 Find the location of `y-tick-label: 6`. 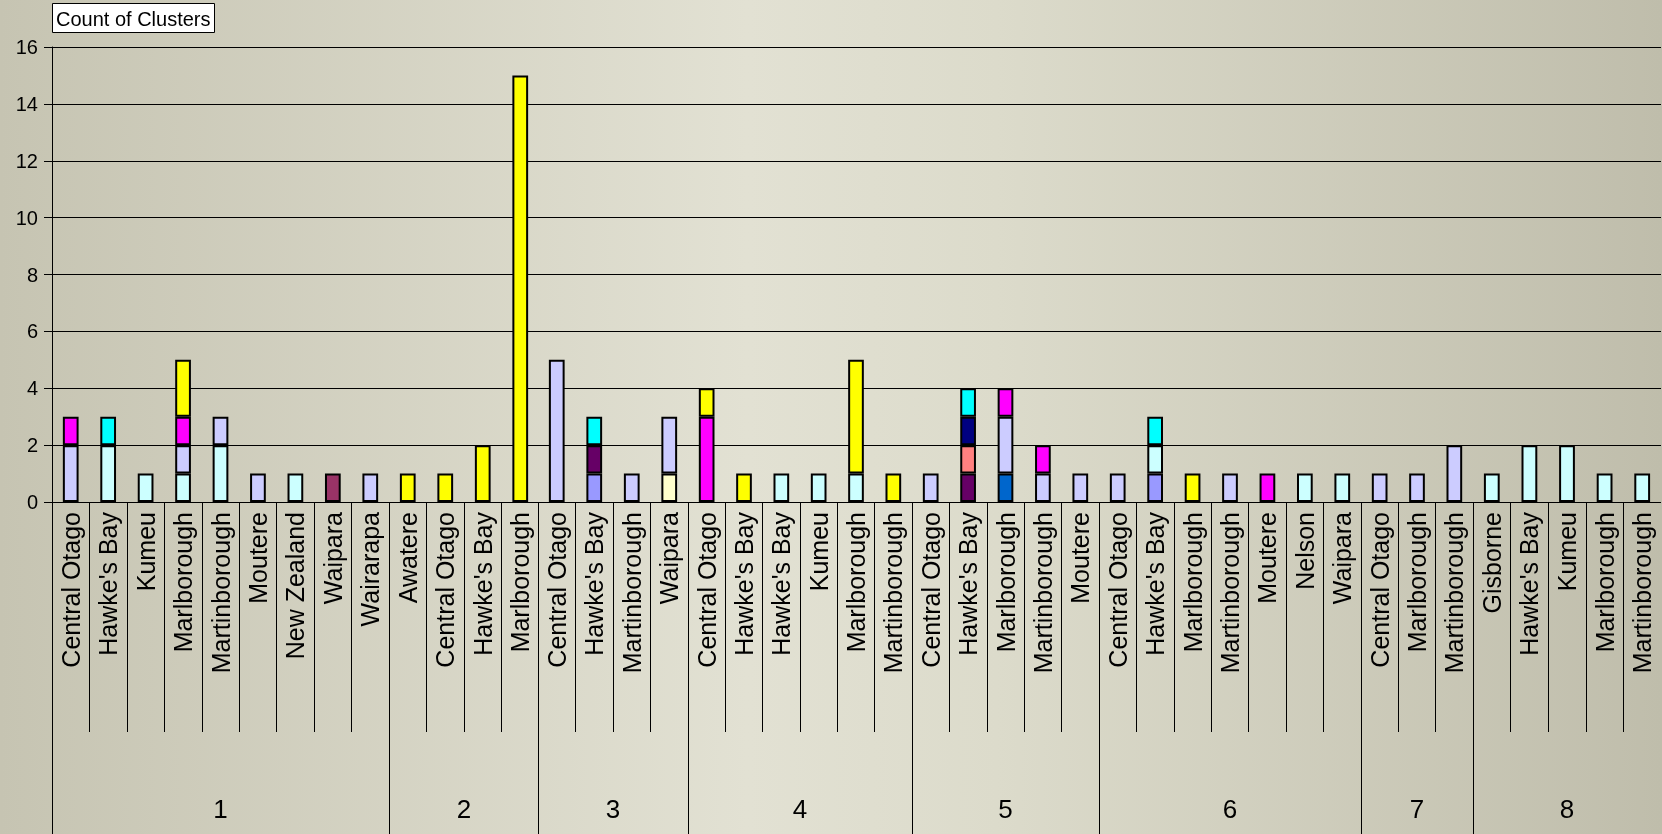

y-tick-label: 6 is located at coordinates (32, 331).